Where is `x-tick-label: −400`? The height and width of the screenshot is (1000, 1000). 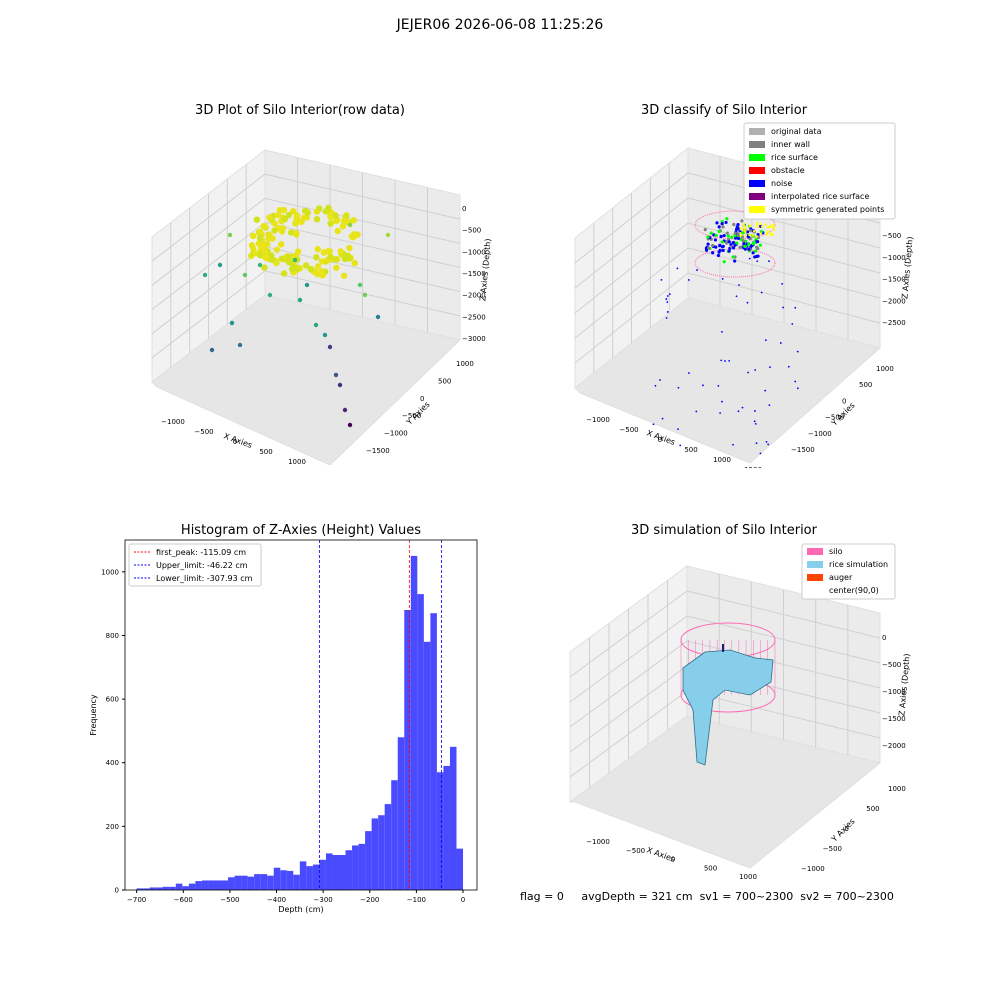
x-tick-label: −400 is located at coordinates (276, 900).